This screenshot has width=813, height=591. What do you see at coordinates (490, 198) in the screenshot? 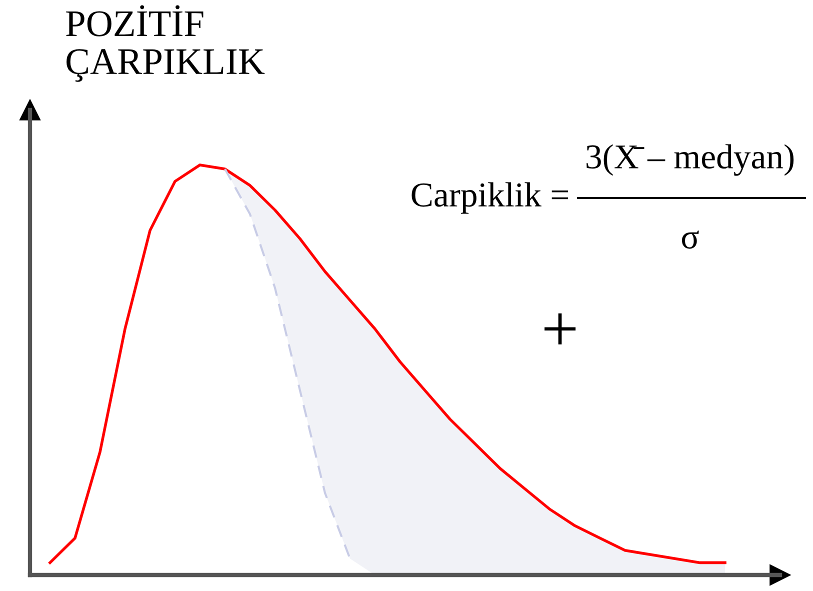
I see `annotation: Carpiklik =` at bounding box center [490, 198].